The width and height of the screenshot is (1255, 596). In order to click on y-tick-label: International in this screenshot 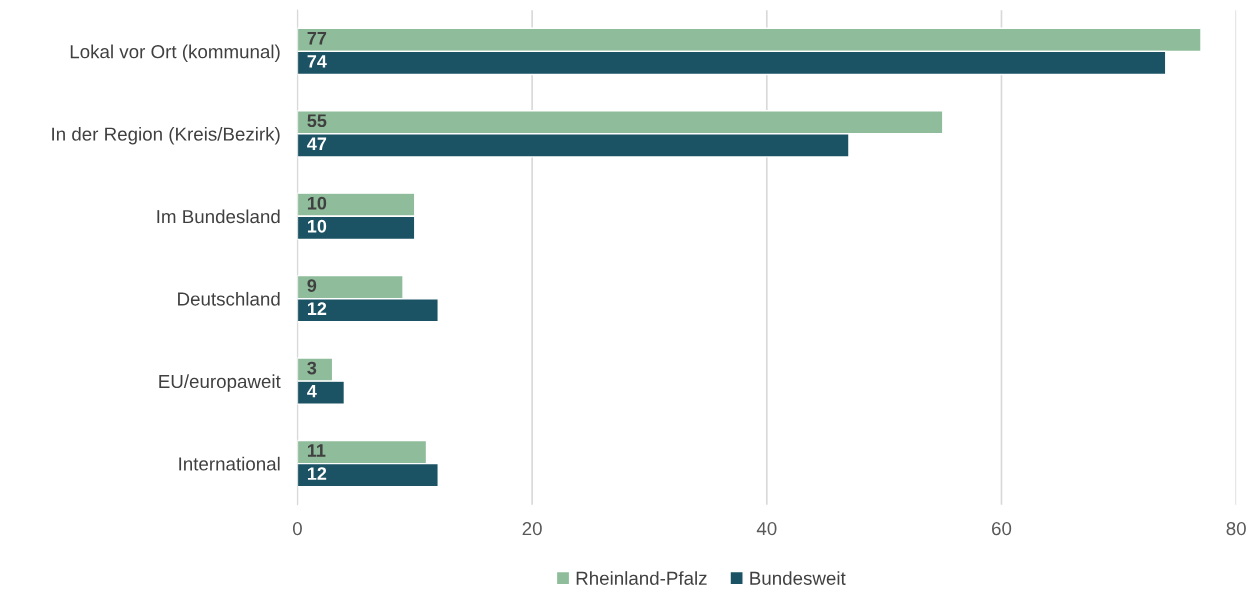, I will do `click(229, 463)`.